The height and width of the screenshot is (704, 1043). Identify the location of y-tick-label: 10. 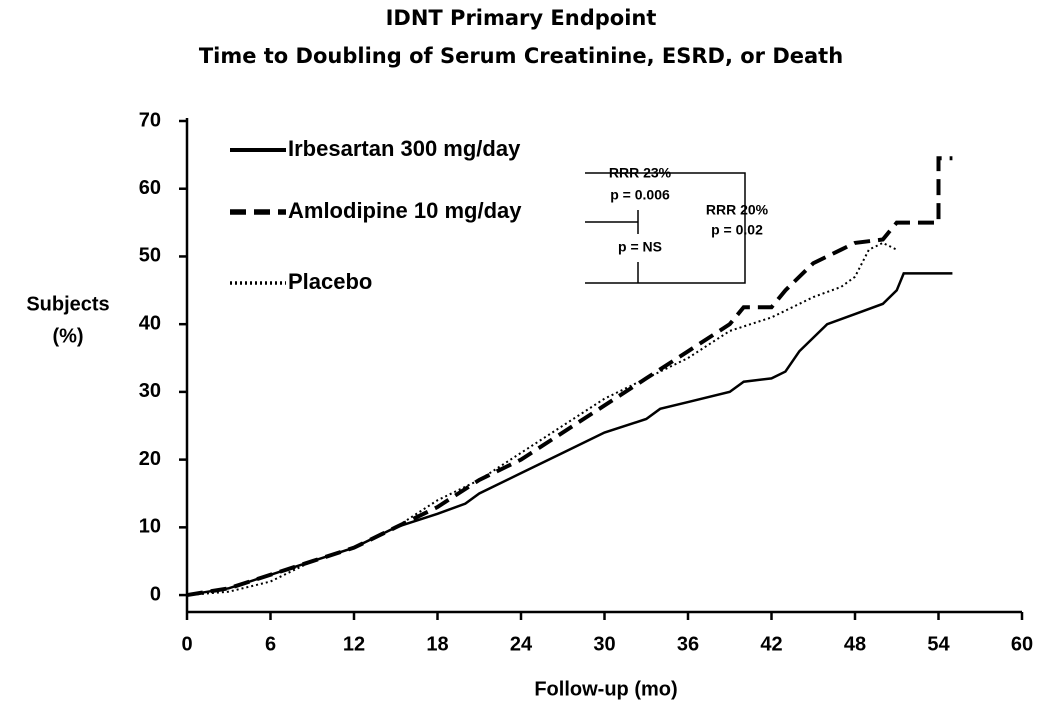
(150, 527).